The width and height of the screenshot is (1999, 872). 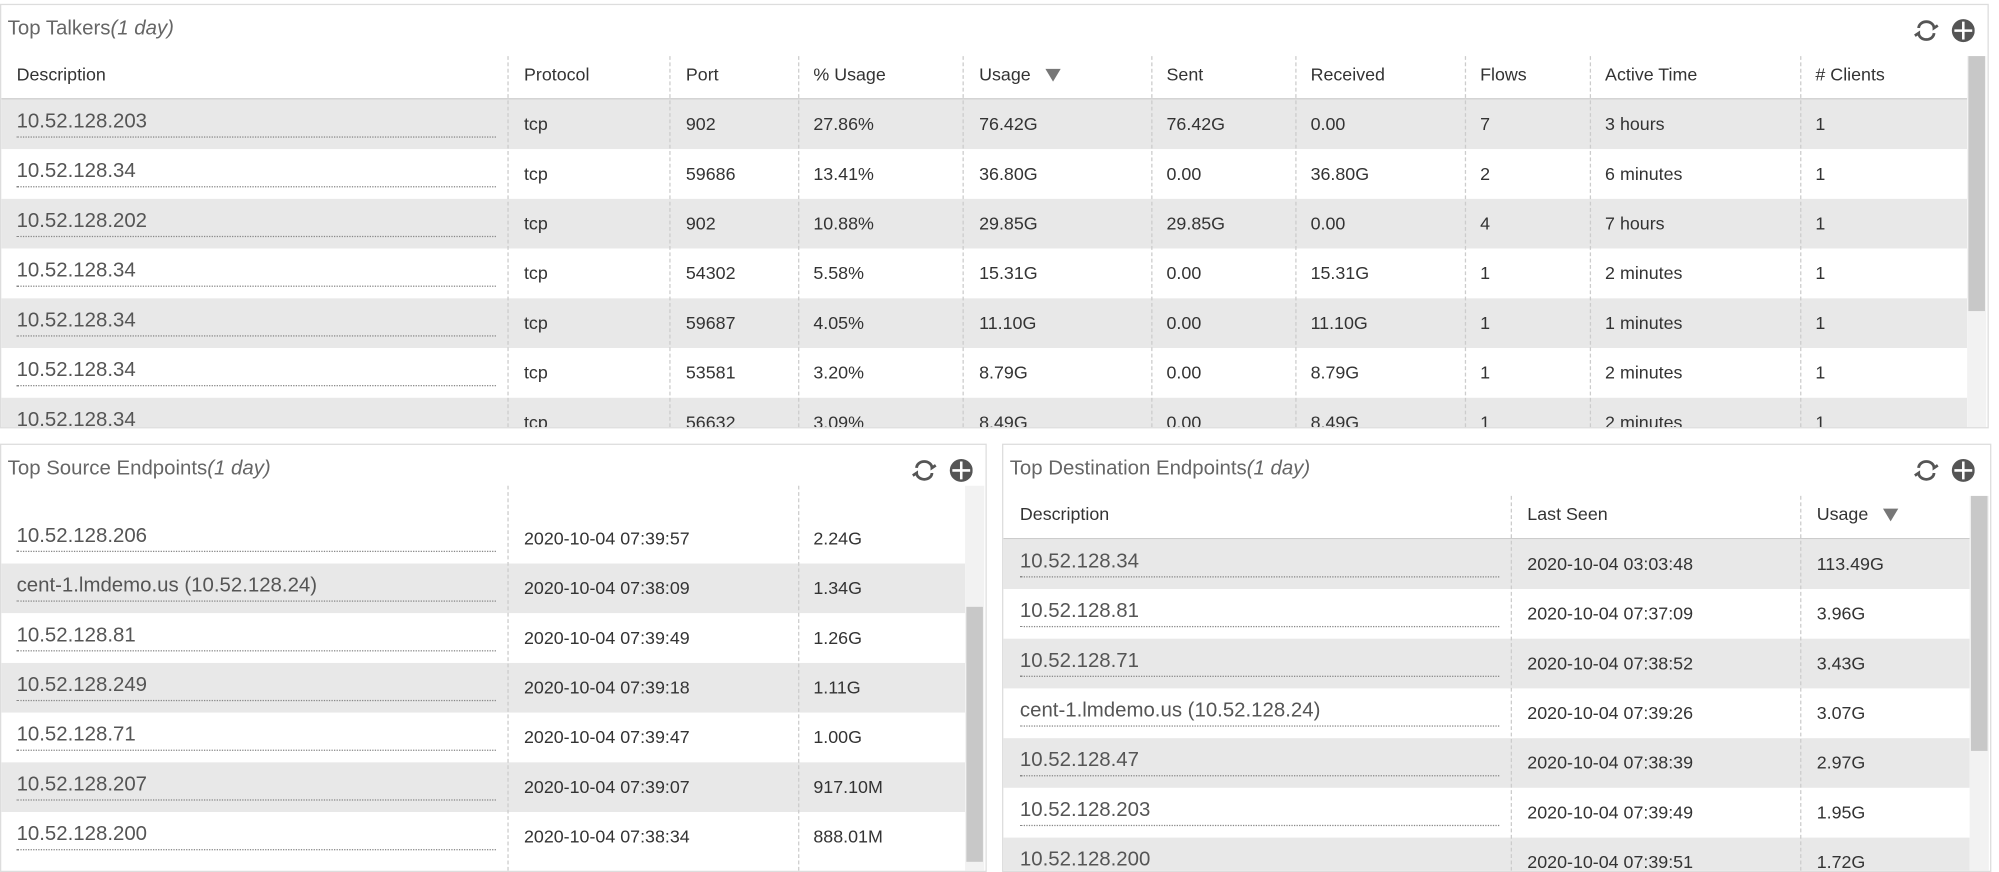 I want to click on column-header: Received, so click(x=1347, y=74).